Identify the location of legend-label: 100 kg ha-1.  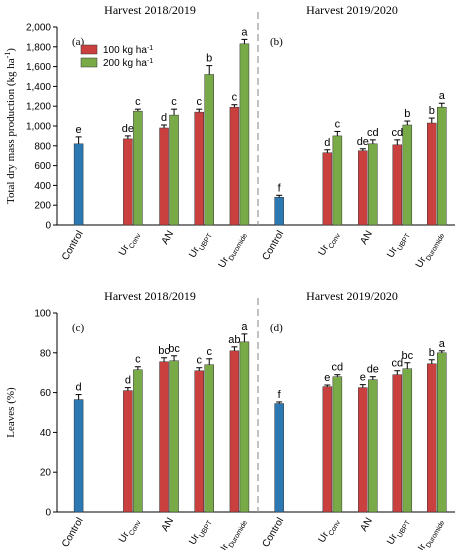
(128, 51).